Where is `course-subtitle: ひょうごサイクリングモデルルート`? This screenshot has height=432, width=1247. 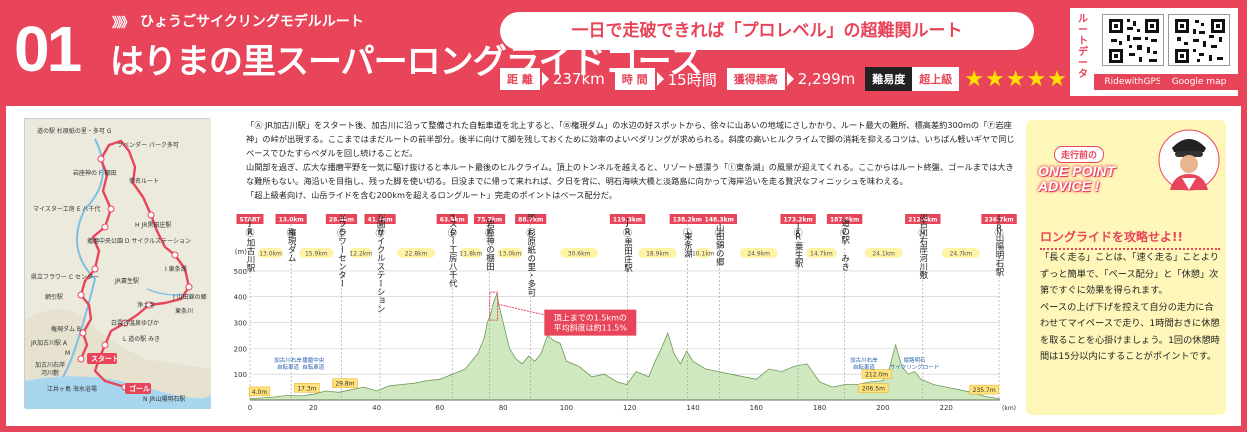
course-subtitle: ひょうごサイクリングモデルルート is located at coordinates (252, 22).